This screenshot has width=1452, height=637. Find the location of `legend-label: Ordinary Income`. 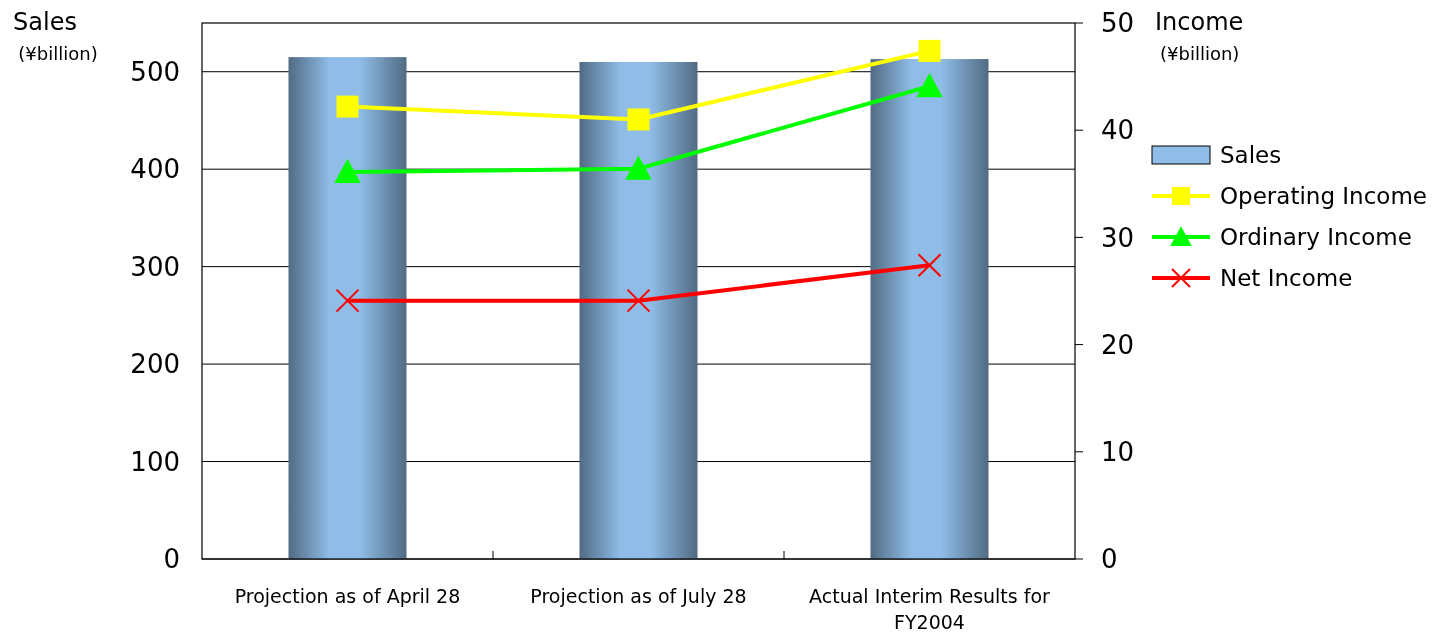

legend-label: Ordinary Income is located at coordinates (1316, 237).